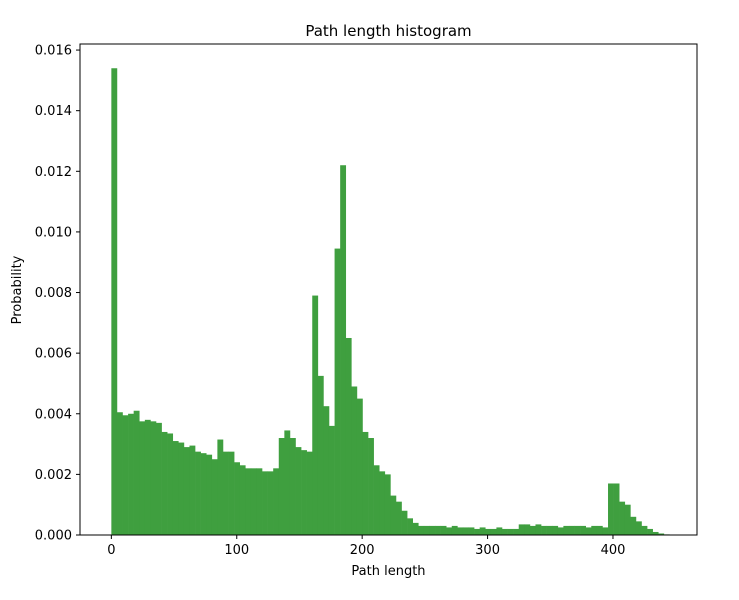  Describe the element at coordinates (388, 571) in the screenshot. I see `x-axis-label: Path length` at that location.